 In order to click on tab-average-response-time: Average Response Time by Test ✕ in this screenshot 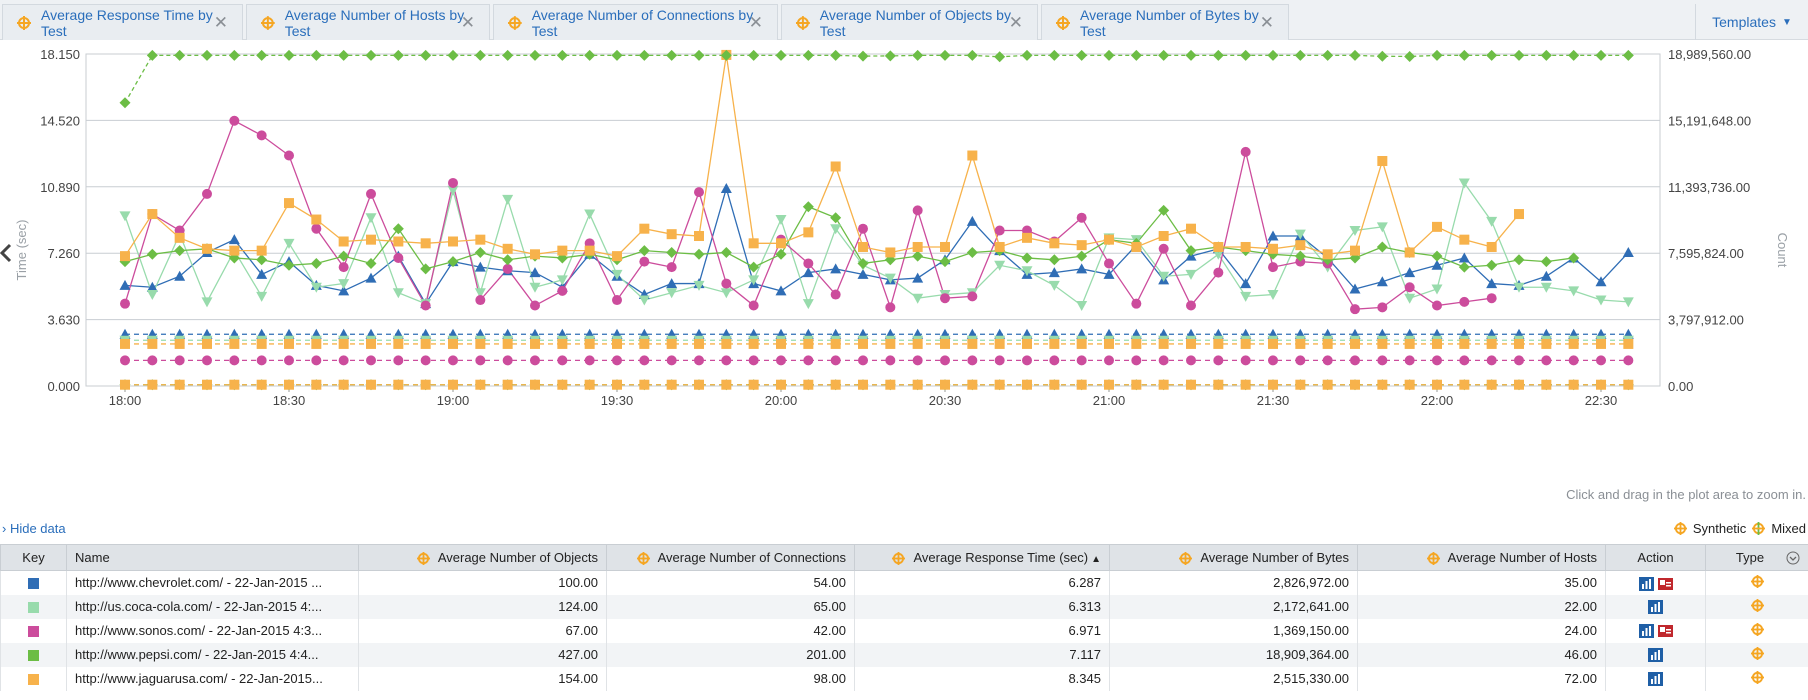, I will do `click(122, 22)`.